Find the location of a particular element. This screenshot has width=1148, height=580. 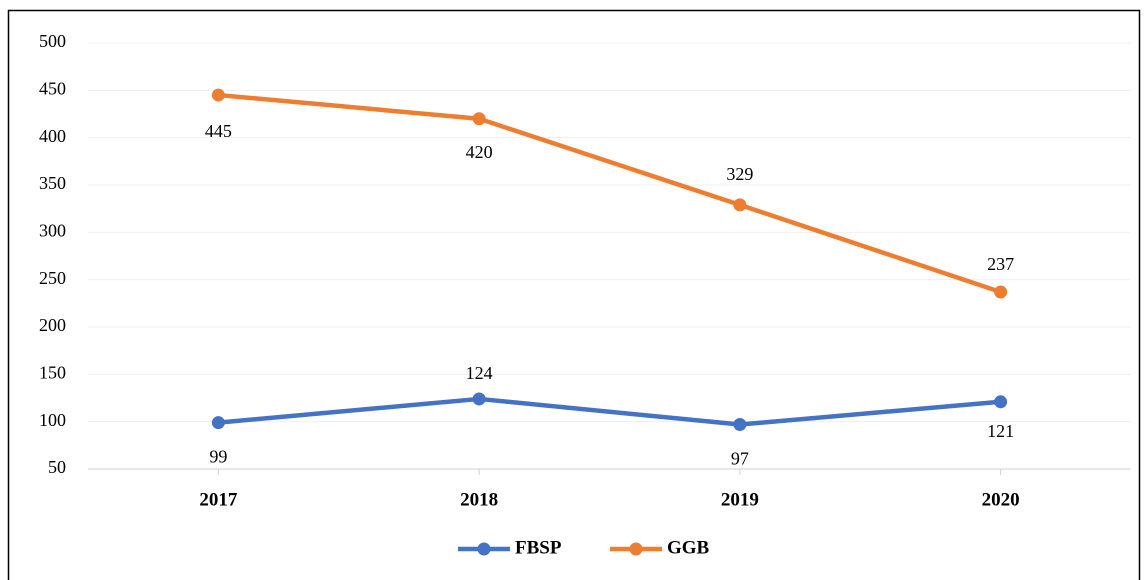

x-tick-label: 2017 is located at coordinates (218, 499).